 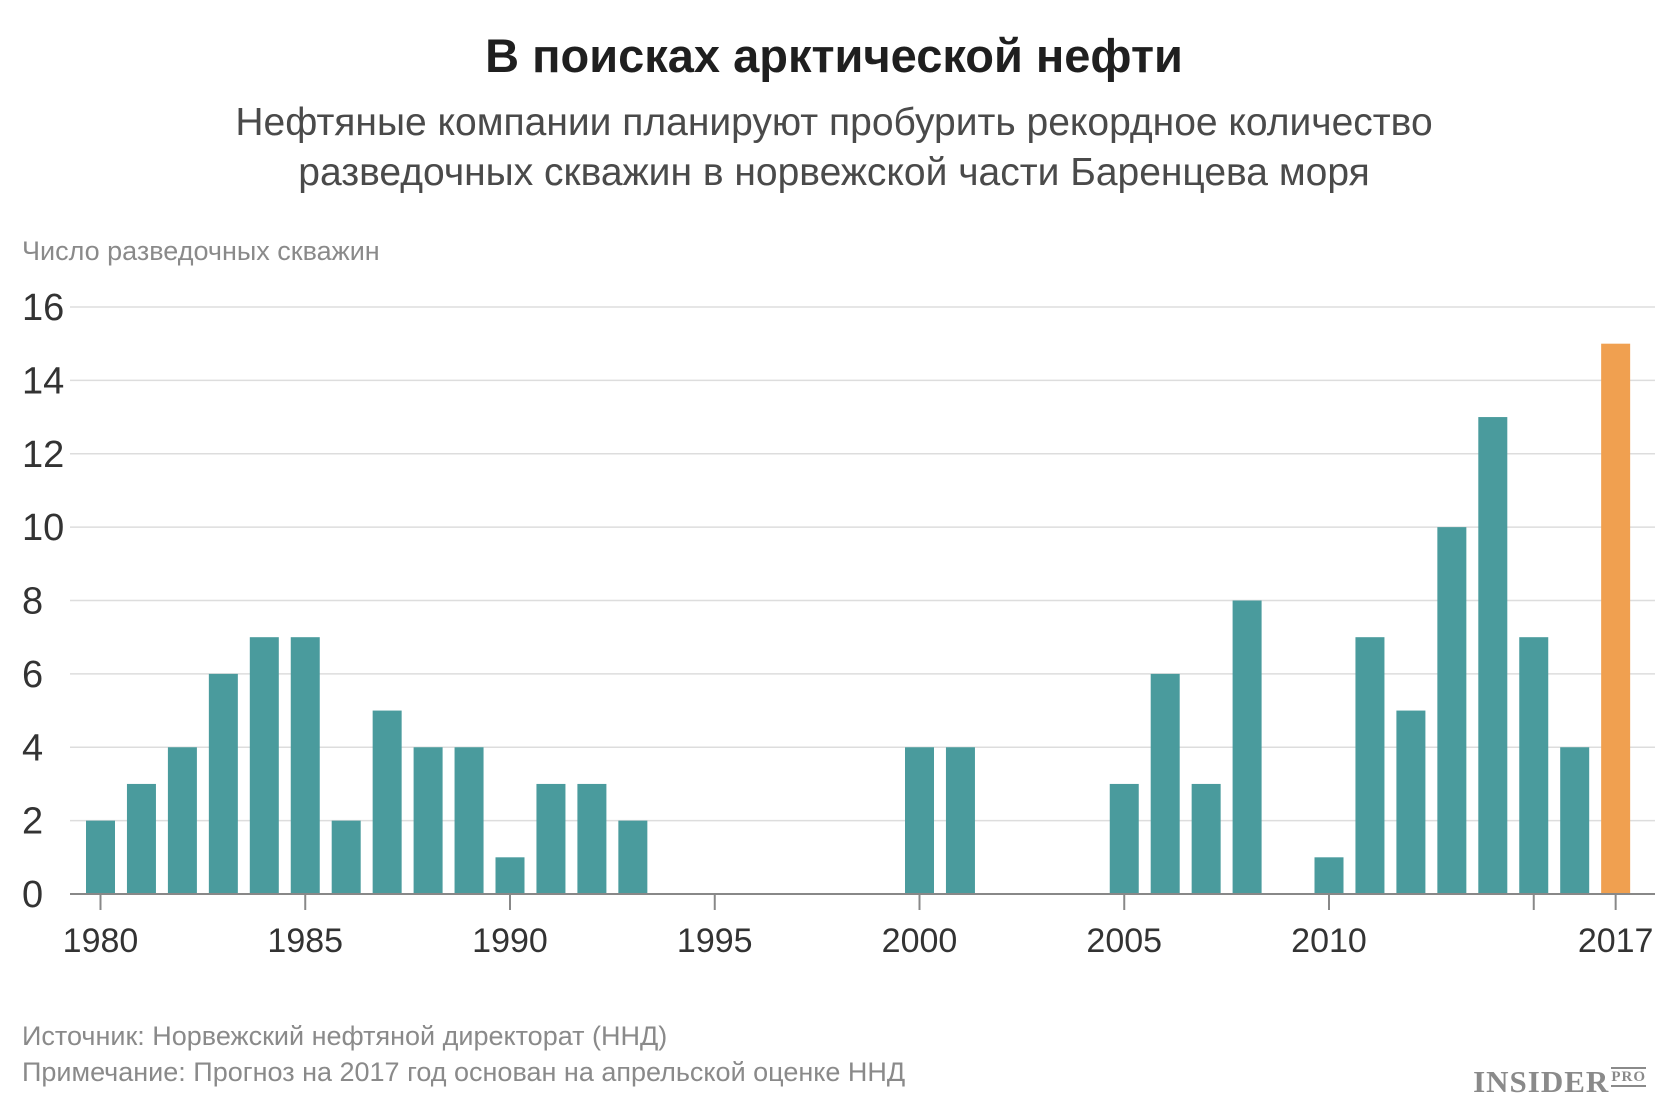 I want to click on y-tick-label: 0, so click(x=32, y=895).